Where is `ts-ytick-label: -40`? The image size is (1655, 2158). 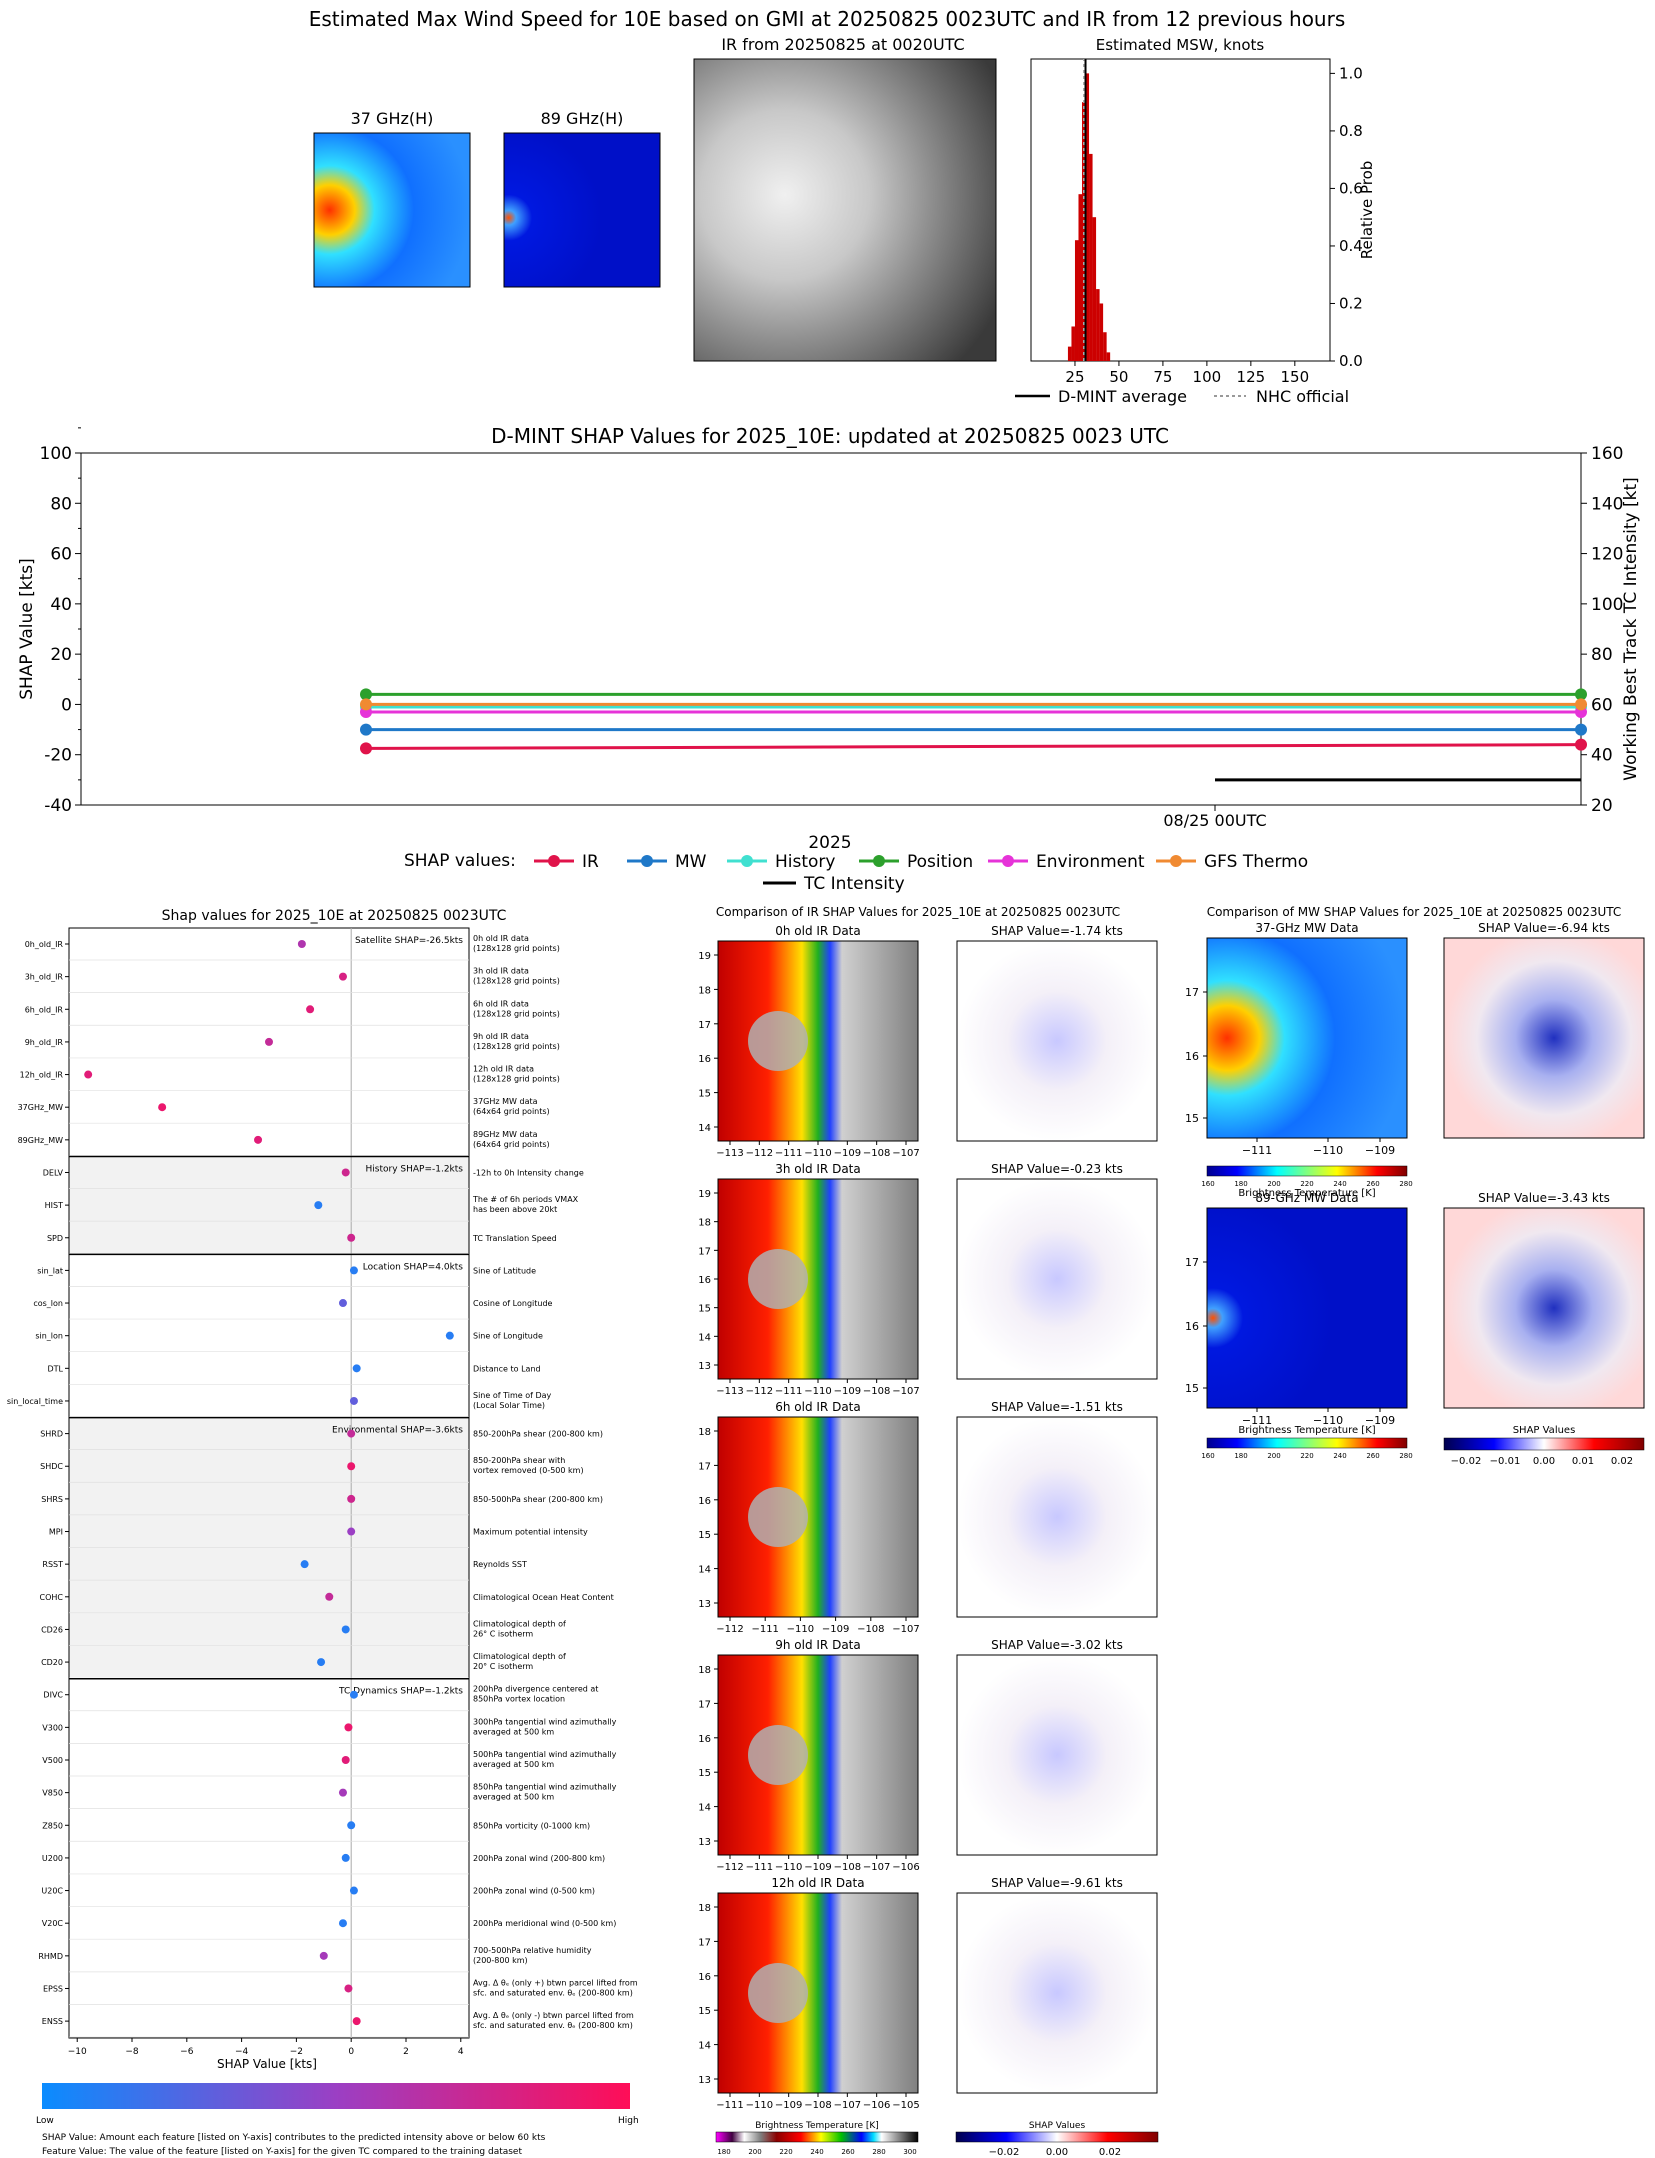 ts-ytick-label: -40 is located at coordinates (58, 806).